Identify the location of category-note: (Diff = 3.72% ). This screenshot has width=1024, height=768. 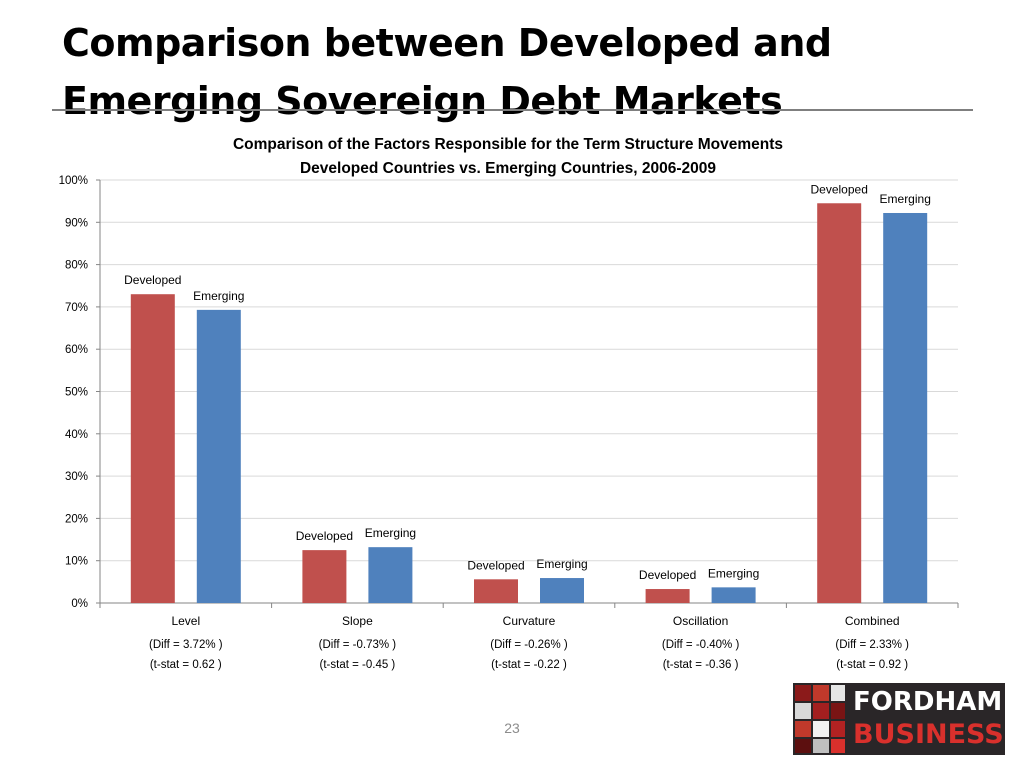
(186, 645).